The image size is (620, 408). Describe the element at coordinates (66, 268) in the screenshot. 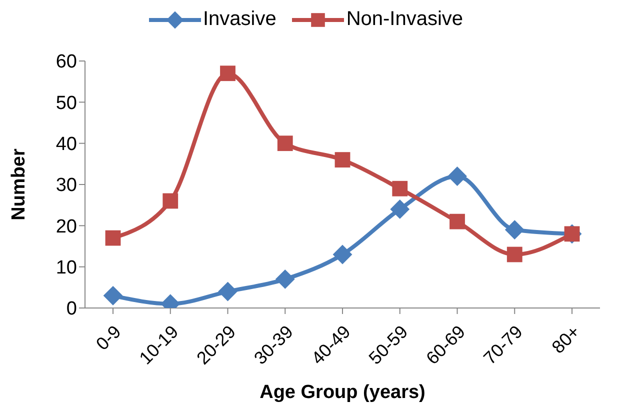

I see `y-tick-label: 10` at that location.